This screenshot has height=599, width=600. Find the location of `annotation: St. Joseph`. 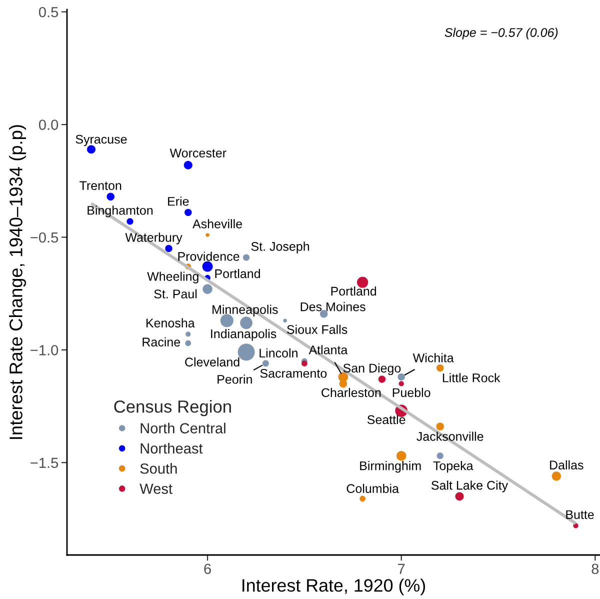

annotation: St. Joseph is located at coordinates (280, 248).